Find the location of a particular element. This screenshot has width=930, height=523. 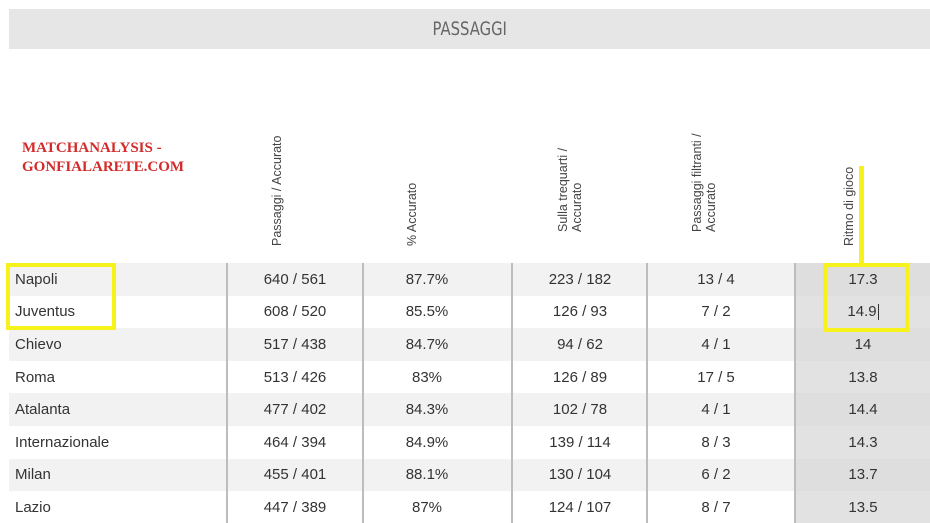

trequarti-value: 126 / 93 is located at coordinates (580, 312).